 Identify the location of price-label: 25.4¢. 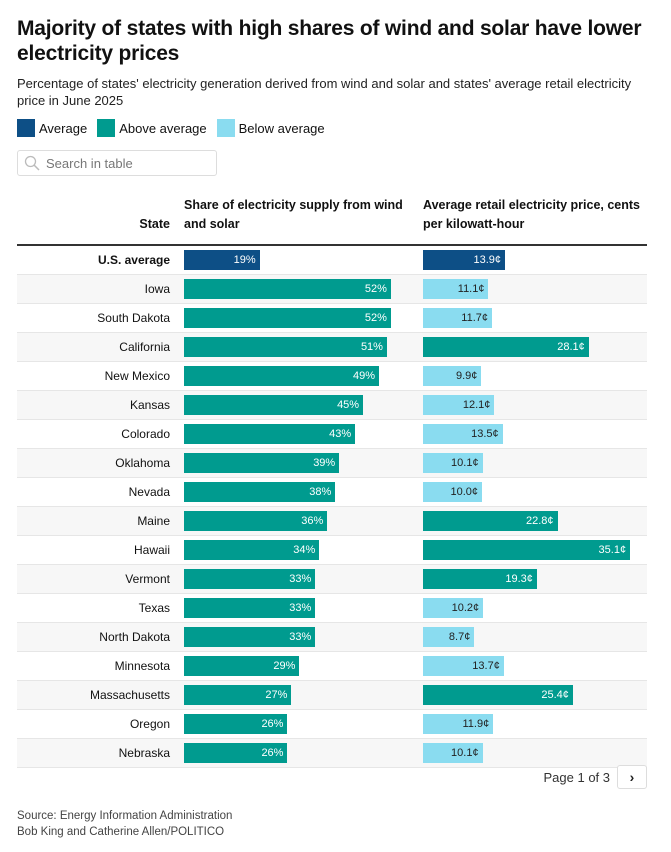
(555, 695).